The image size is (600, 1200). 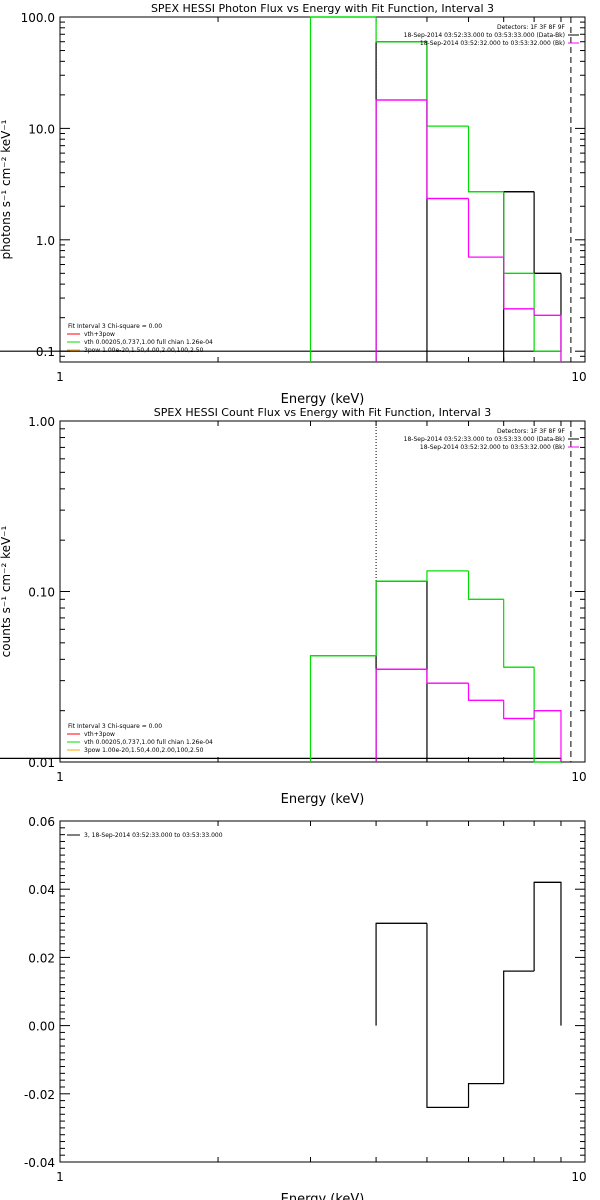 What do you see at coordinates (45, 352) in the screenshot?
I see `y-tick-label: 0.1` at bounding box center [45, 352].